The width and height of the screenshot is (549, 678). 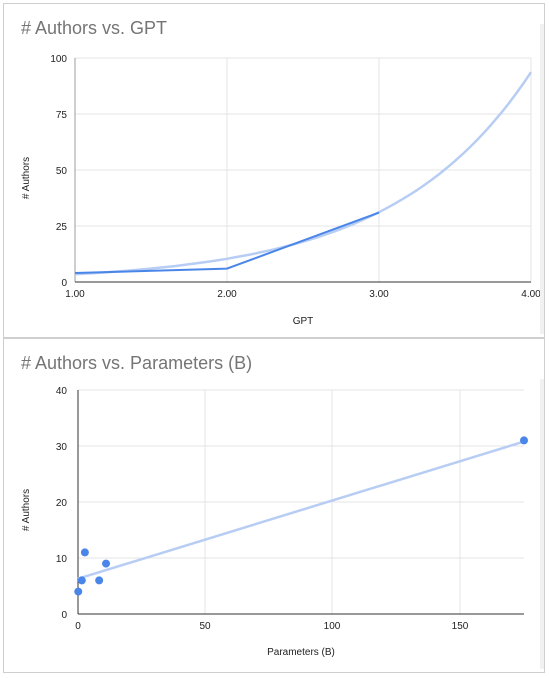 What do you see at coordinates (62, 171) in the screenshot?
I see `y-tick-label: 50` at bounding box center [62, 171].